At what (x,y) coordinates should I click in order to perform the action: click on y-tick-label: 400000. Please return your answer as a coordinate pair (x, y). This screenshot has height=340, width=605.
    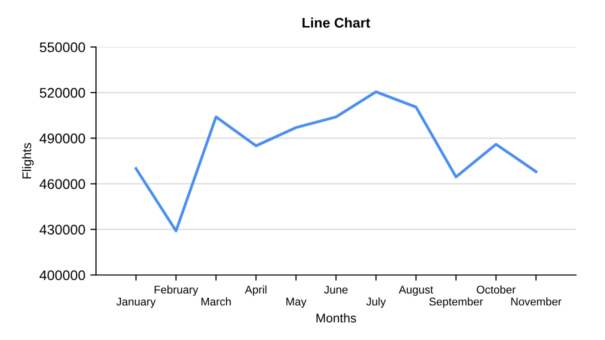
    Looking at the image, I should click on (63, 275).